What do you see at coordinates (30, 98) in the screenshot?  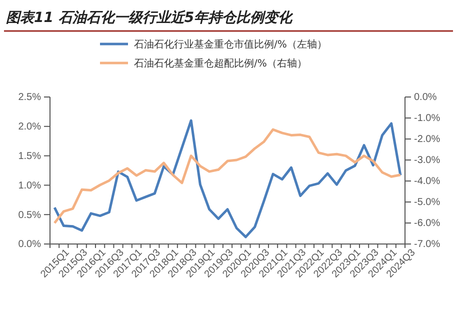 I see `y-tick-label: 2.5%` at bounding box center [30, 98].